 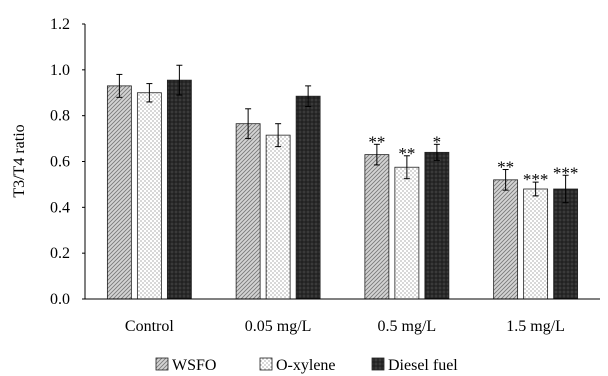 I want to click on legend: WSFO O-xylene Diesel fuel, so click(x=306, y=365).